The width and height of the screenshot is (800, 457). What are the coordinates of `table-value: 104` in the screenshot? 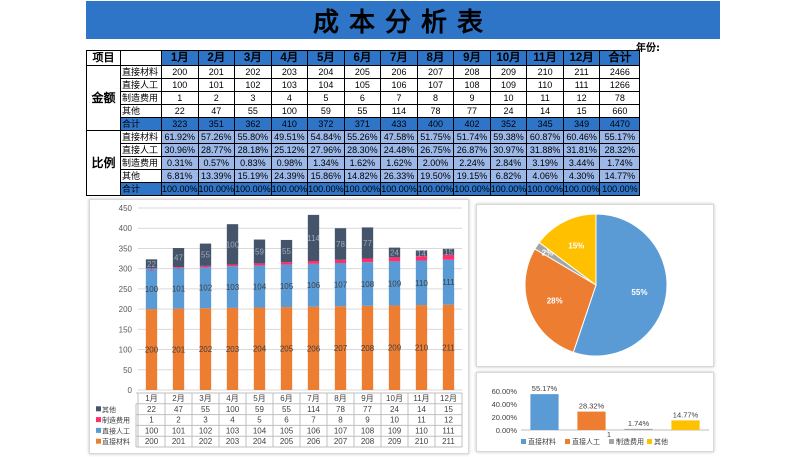 It's located at (260, 430).